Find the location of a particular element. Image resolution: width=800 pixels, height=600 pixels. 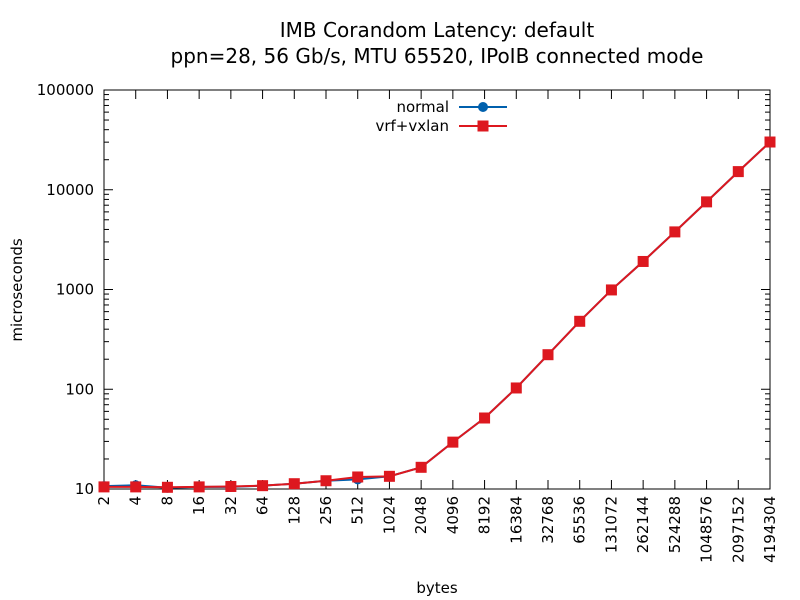

legend-entry: normal is located at coordinates (451, 107).